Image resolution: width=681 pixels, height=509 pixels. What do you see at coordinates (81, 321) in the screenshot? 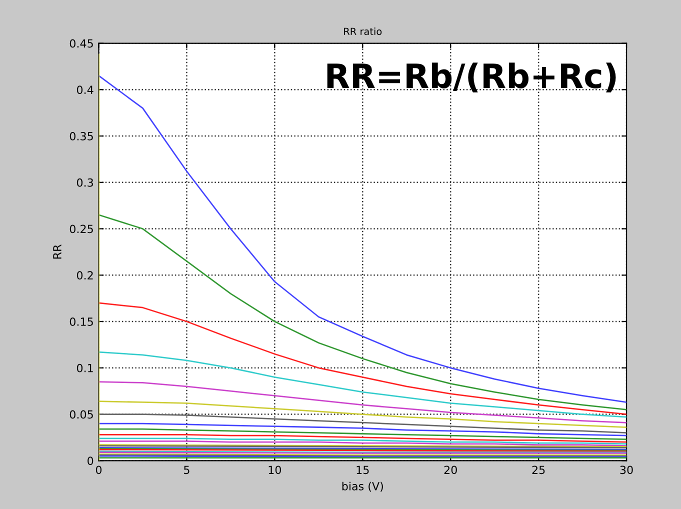
I see `y-tick-label: 0.15` at bounding box center [81, 321].